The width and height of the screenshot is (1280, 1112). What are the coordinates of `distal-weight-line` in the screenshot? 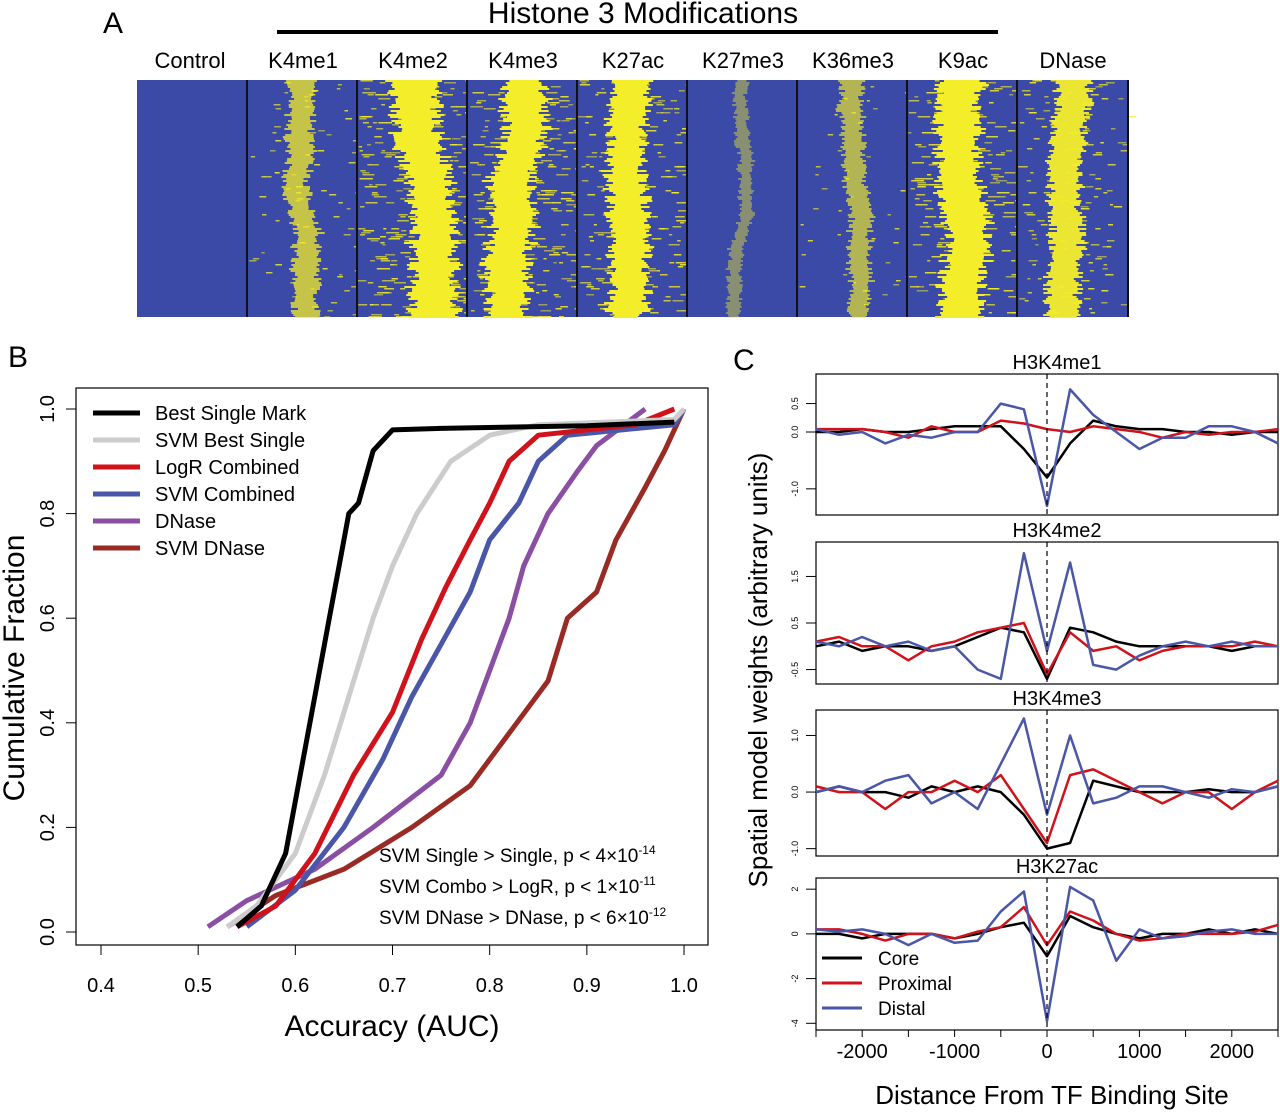 It's located at (1047, 766).